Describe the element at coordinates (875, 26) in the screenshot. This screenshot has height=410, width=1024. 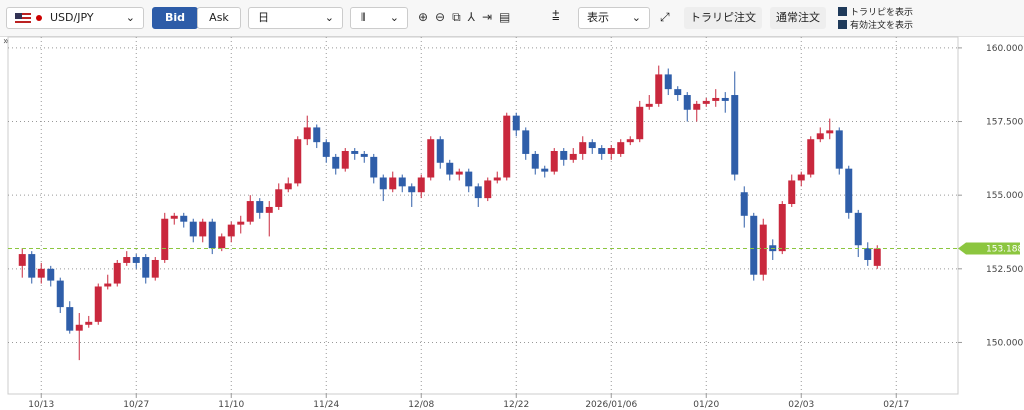
I see `show-orders-checkbox: 有効注文を表示` at that location.